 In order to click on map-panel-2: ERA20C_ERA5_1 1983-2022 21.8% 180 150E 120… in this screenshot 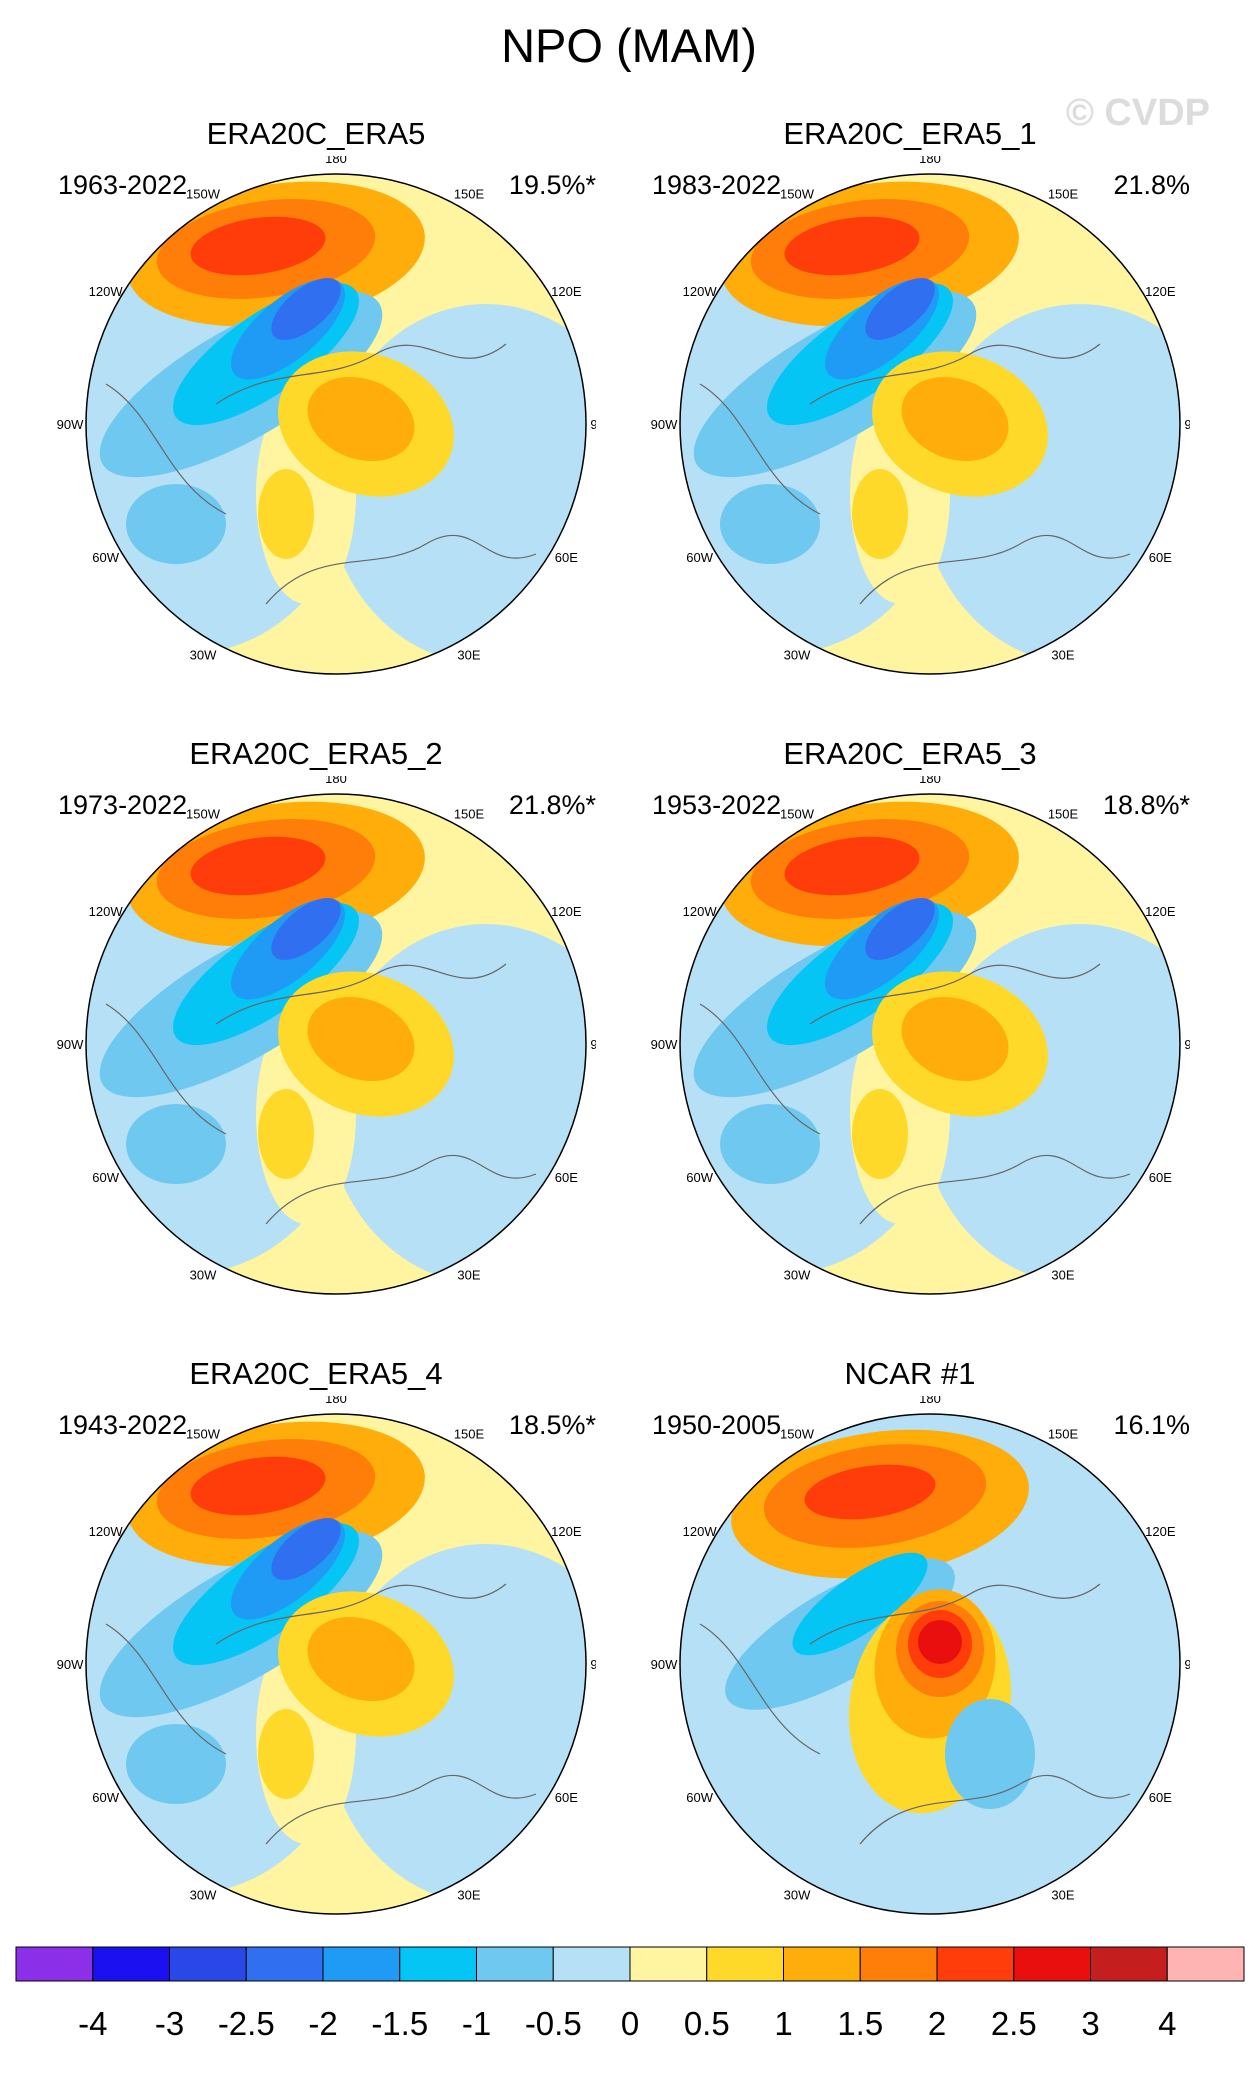, I will do `click(910, 396)`.